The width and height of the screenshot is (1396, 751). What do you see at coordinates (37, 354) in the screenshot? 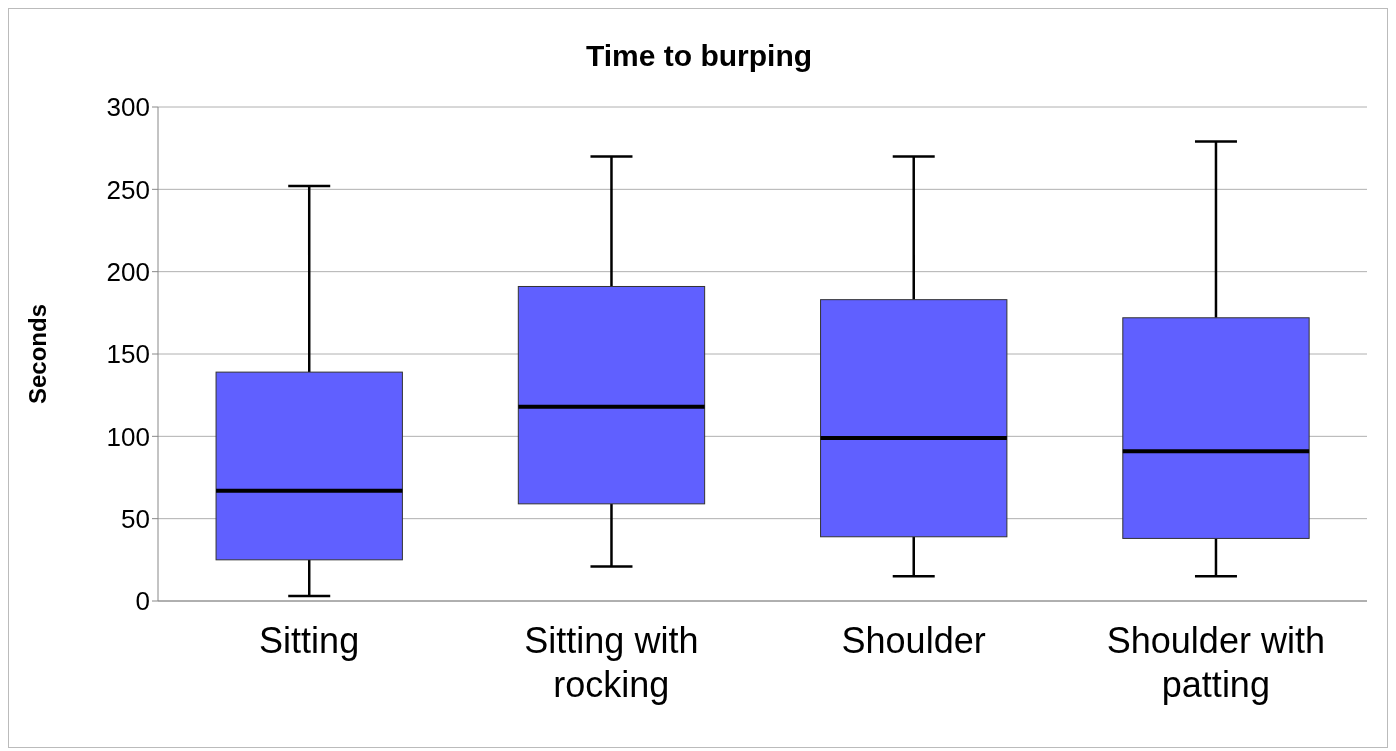
I see `y-axis-title: Seconds` at bounding box center [37, 354].